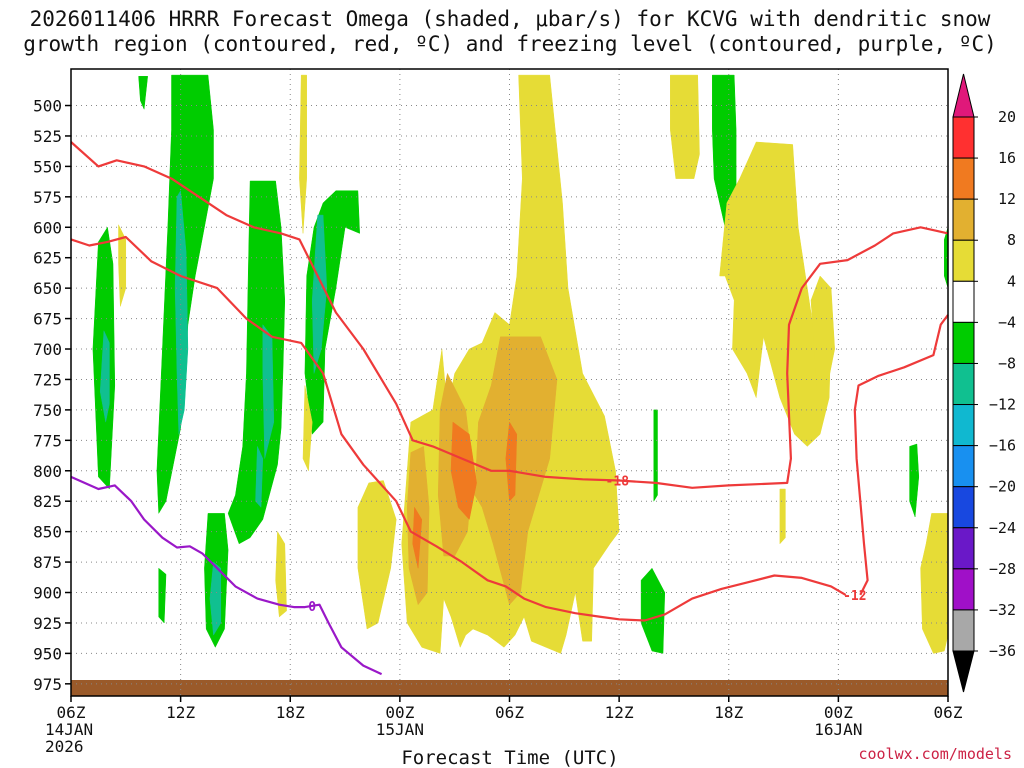  I want to click on colorbar-label: −32, so click(1002, 610).